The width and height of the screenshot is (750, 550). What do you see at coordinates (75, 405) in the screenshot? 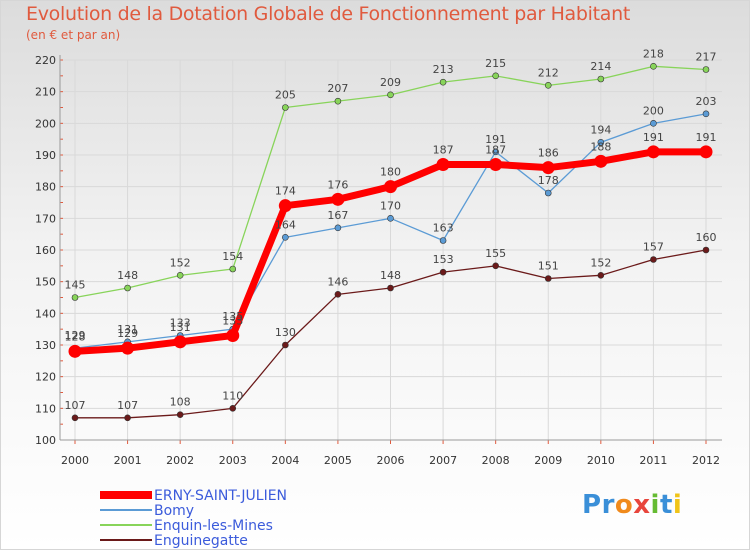
I see `data-label-enguinegatte: 107` at bounding box center [75, 405].